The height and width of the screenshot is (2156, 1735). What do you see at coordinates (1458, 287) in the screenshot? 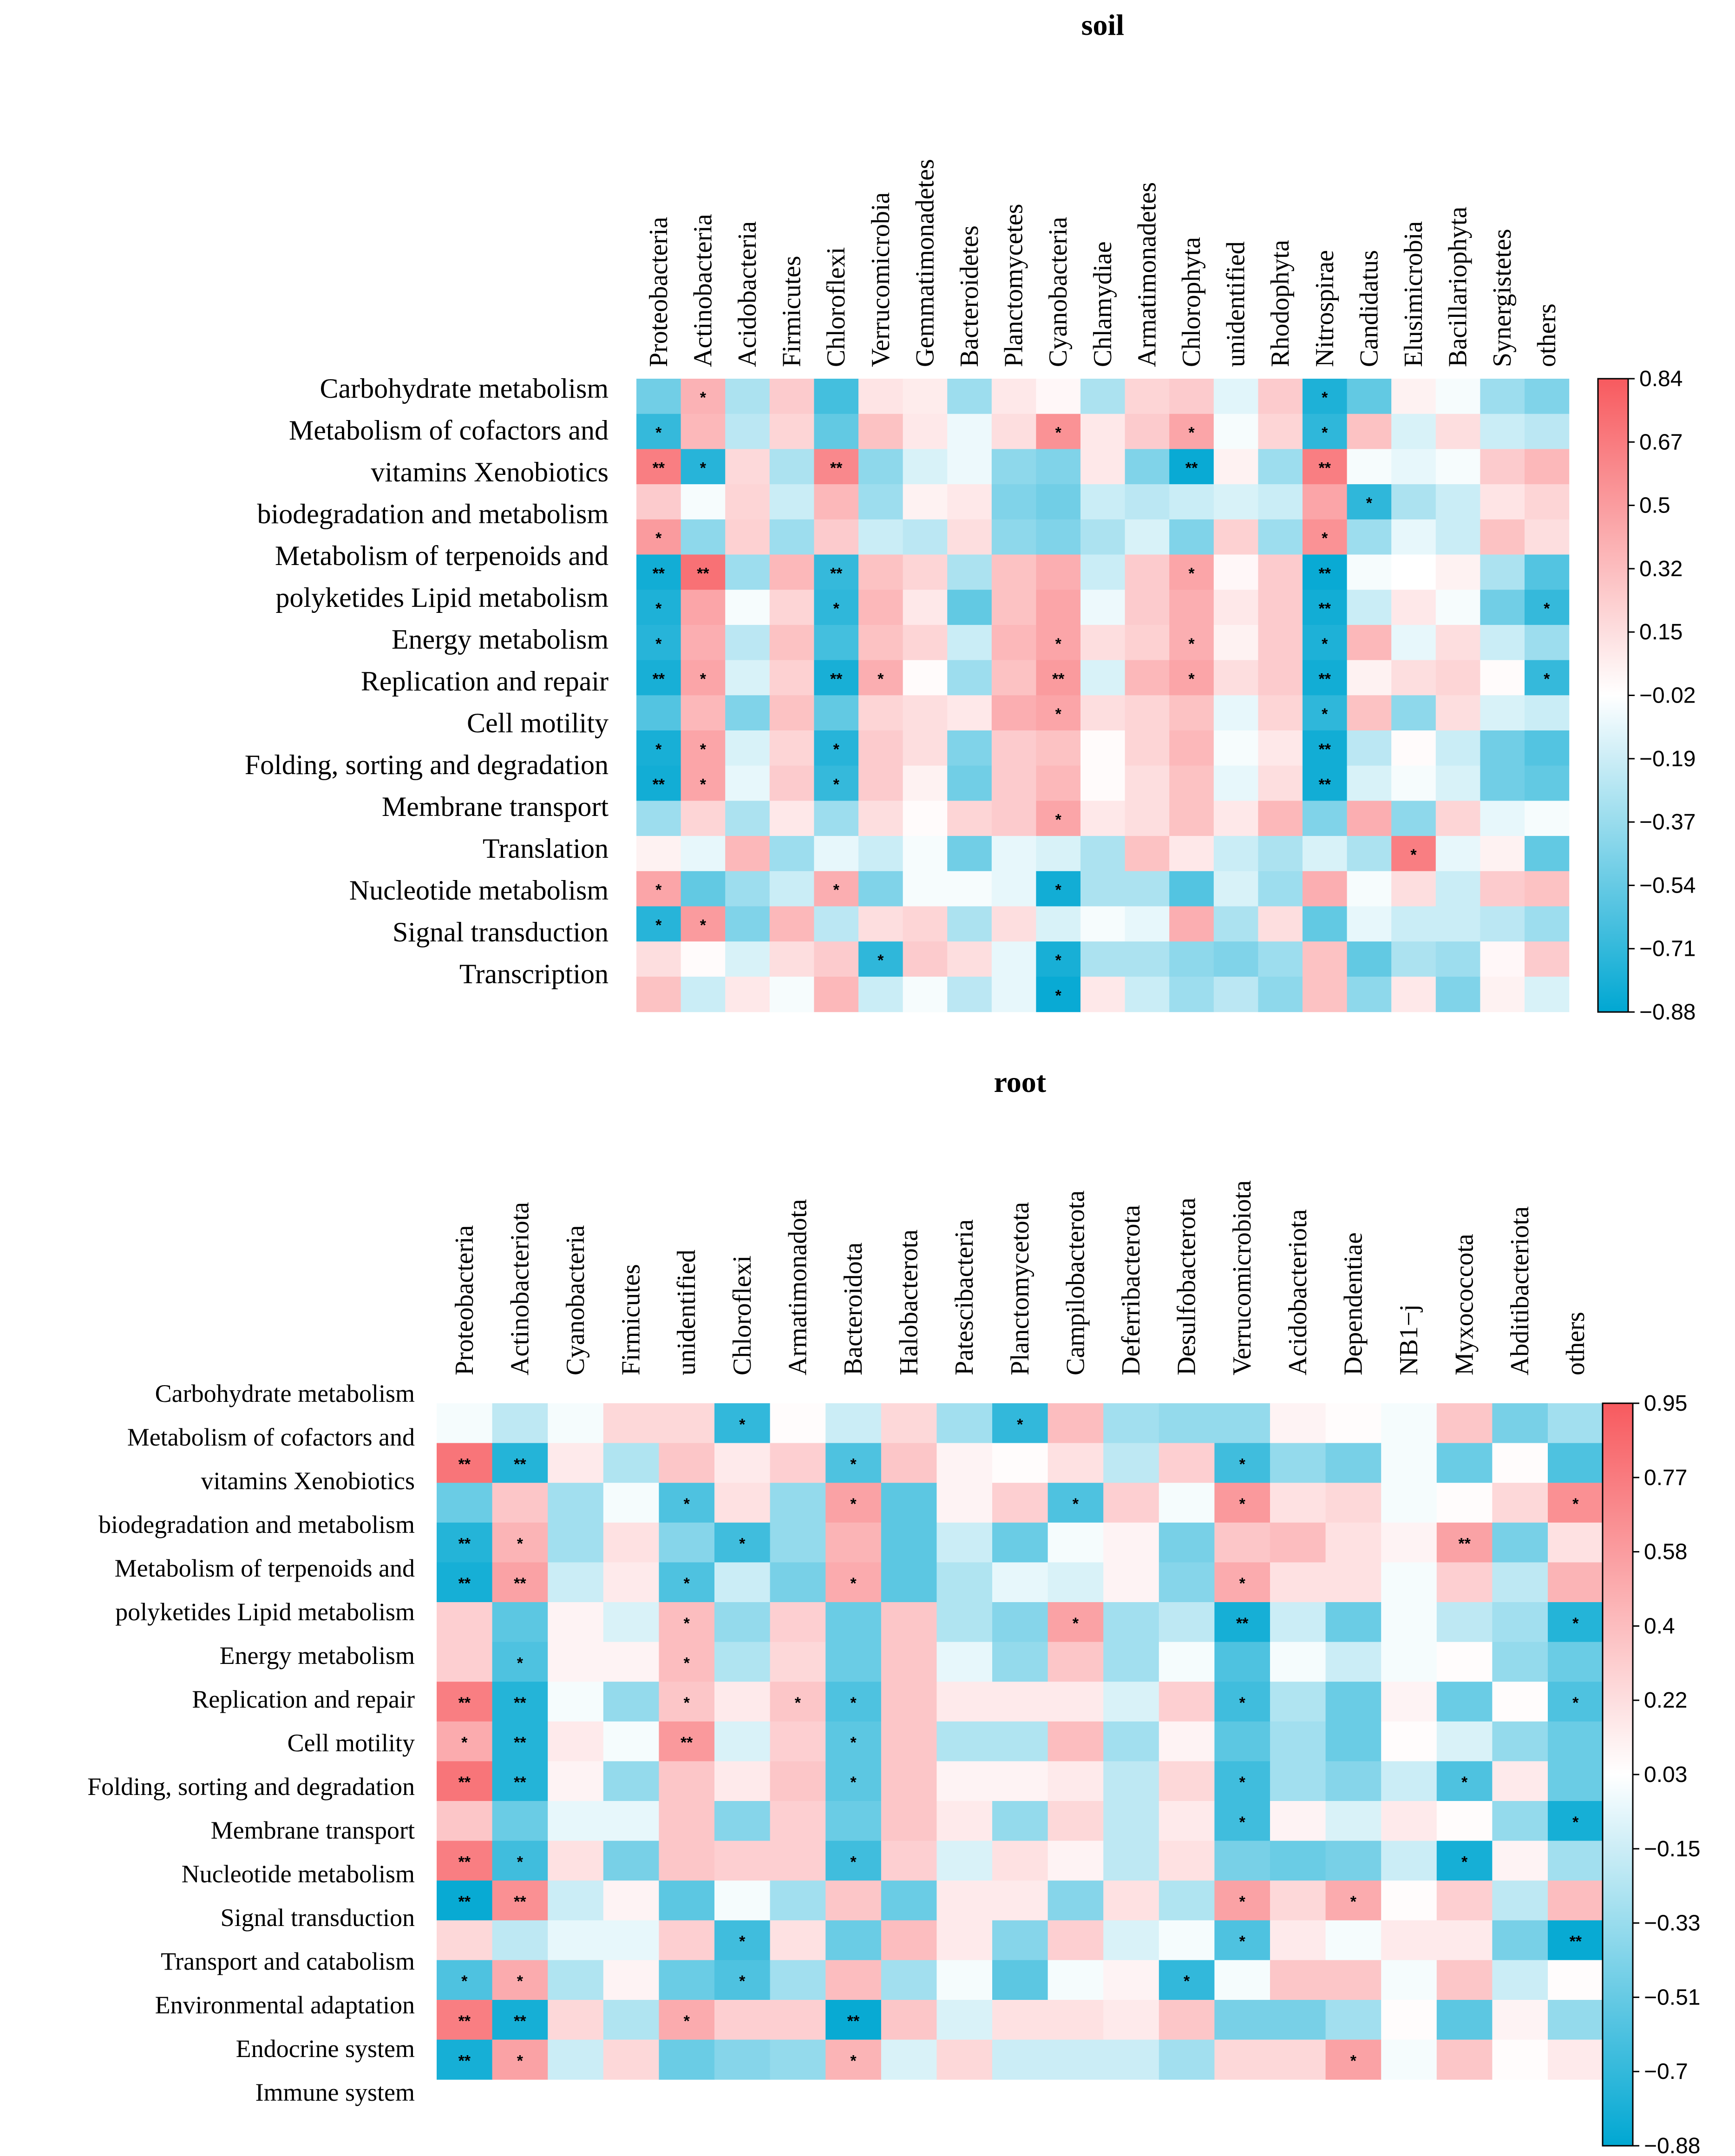
I see `column-label: Bacillariophyta` at bounding box center [1458, 287].